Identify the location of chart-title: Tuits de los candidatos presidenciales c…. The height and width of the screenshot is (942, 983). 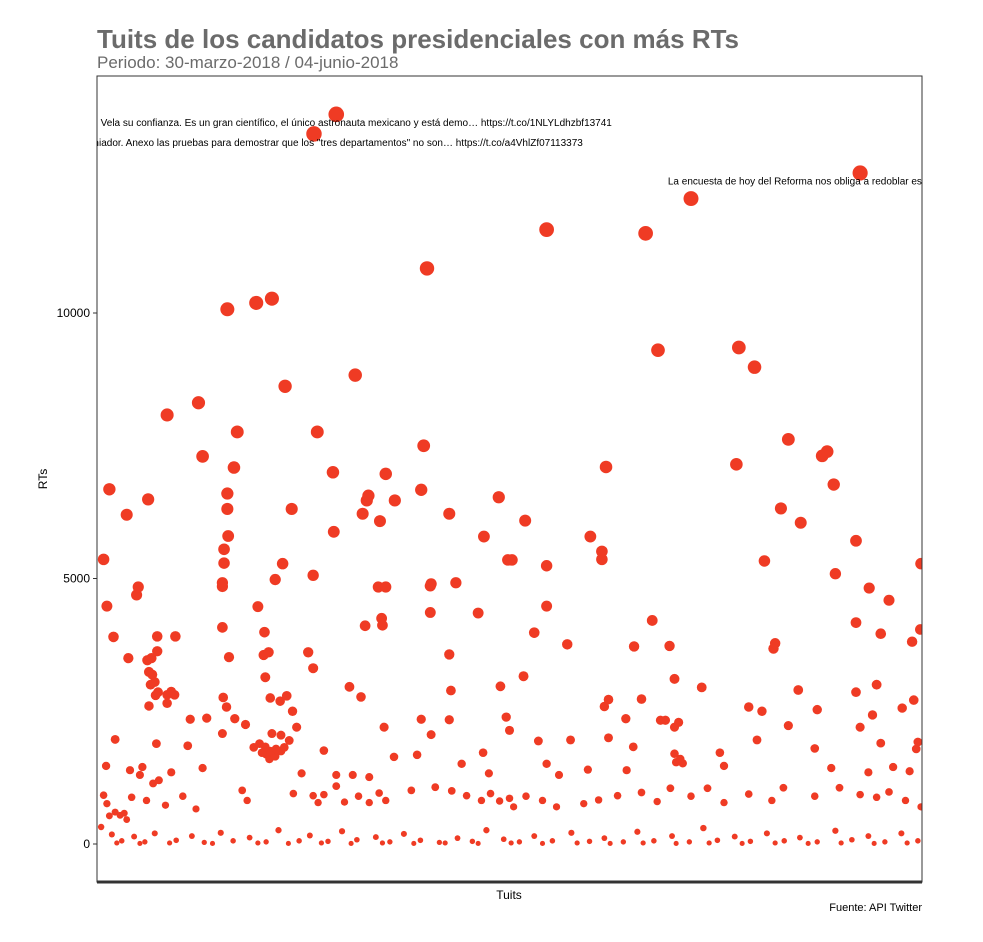
(418, 39).